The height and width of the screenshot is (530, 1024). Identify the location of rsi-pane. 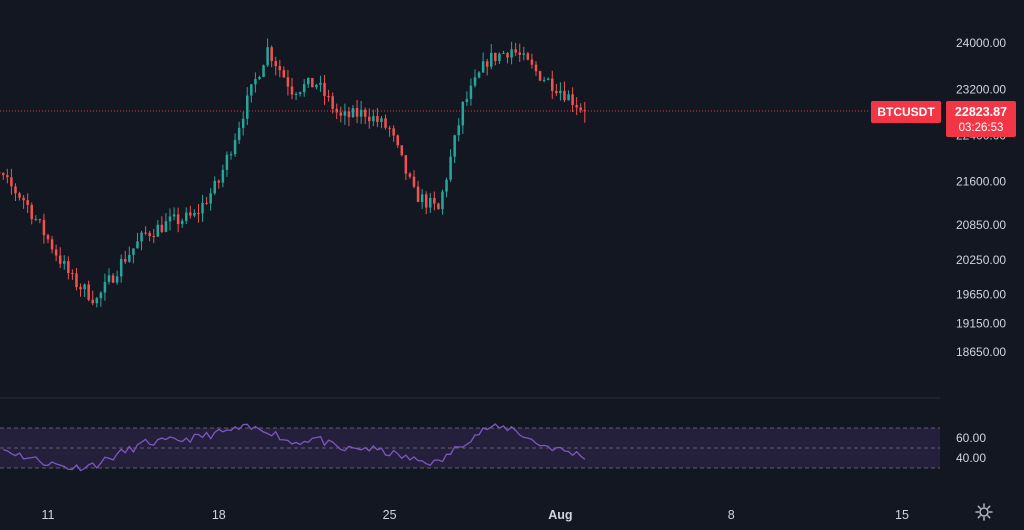
(470, 447).